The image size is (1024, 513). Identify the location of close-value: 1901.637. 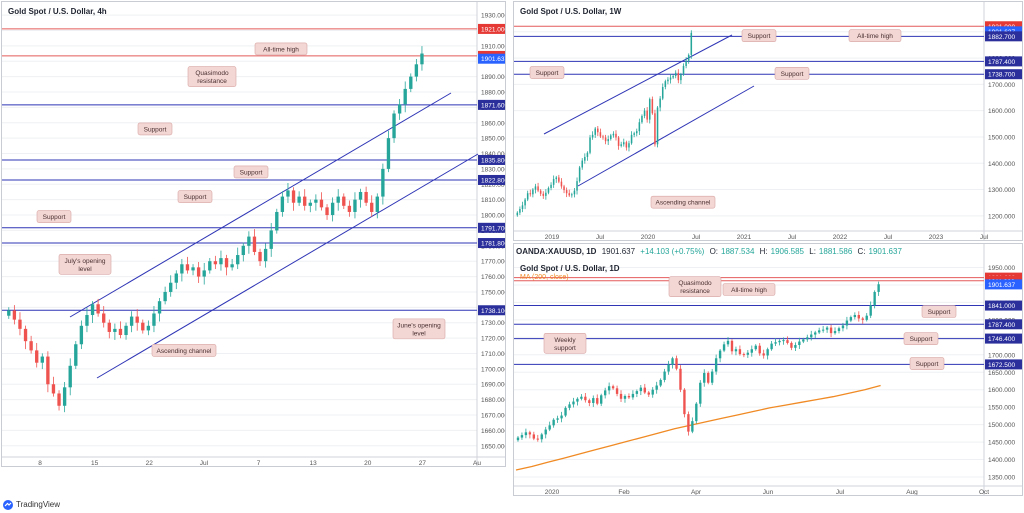
(885, 251).